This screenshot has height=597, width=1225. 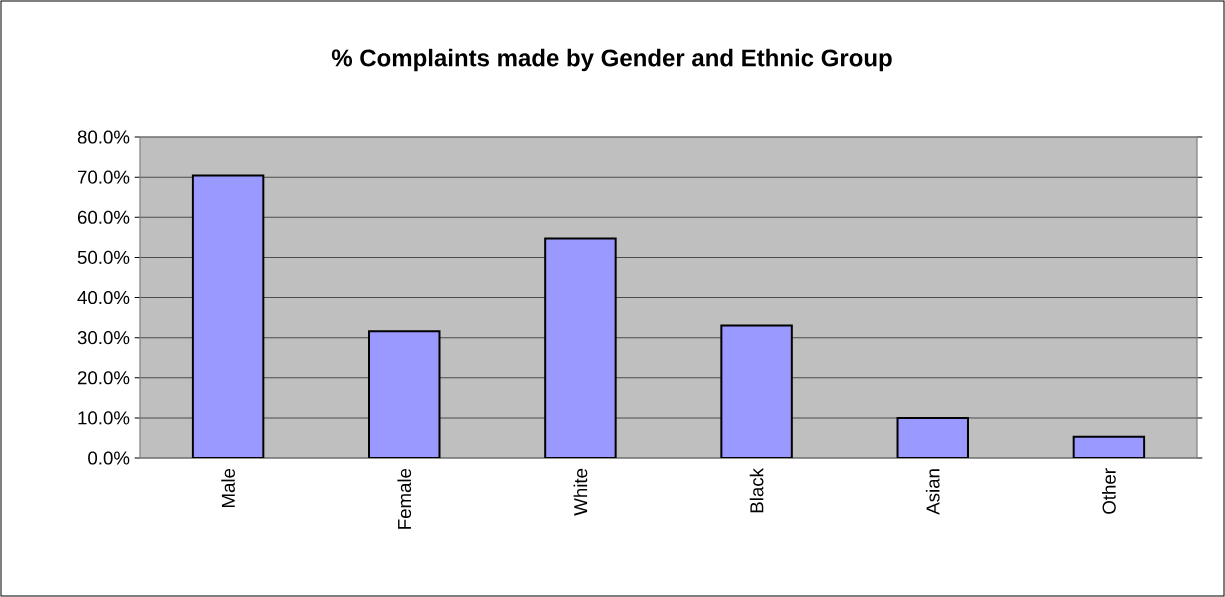 What do you see at coordinates (404, 498) in the screenshot?
I see `x-tick-label: Female` at bounding box center [404, 498].